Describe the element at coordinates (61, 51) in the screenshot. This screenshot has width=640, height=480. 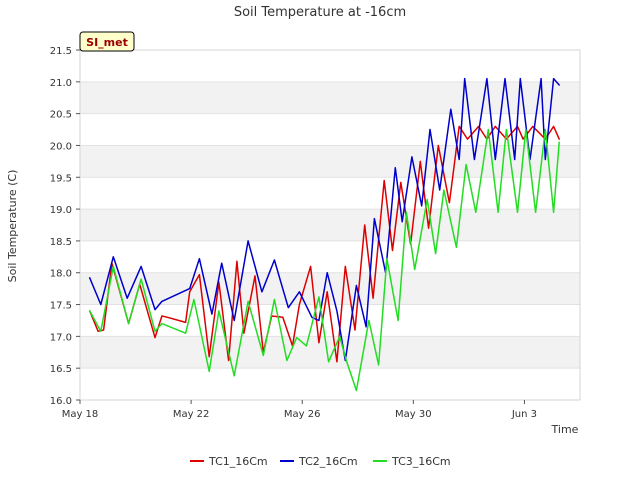
I see `y-tick-label: 21.5` at that location.